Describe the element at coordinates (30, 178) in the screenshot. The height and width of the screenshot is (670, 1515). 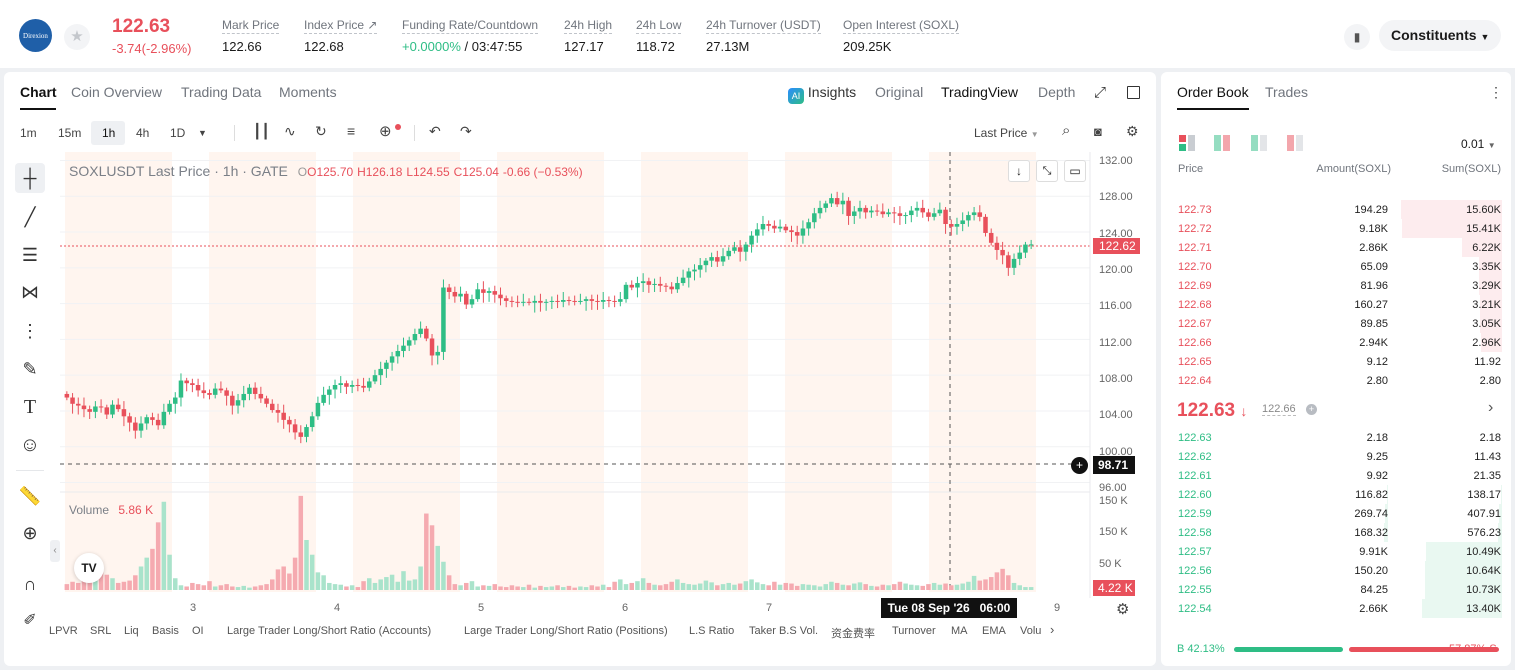
I see `crosshair-icon: ┼` at that location.